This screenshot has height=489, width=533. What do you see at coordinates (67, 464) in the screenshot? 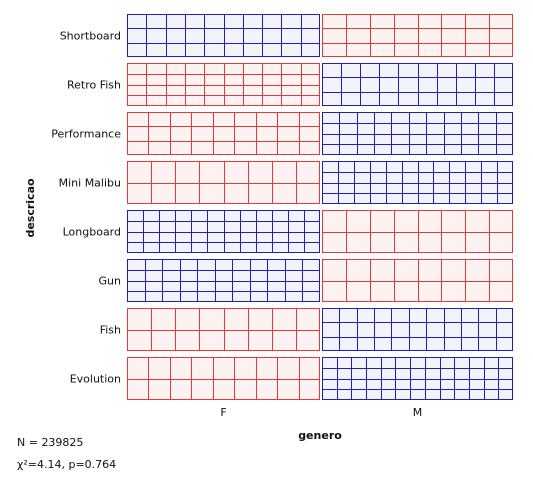
I see `chi-square-text: χ²=4.14, p=0.764` at bounding box center [67, 464].